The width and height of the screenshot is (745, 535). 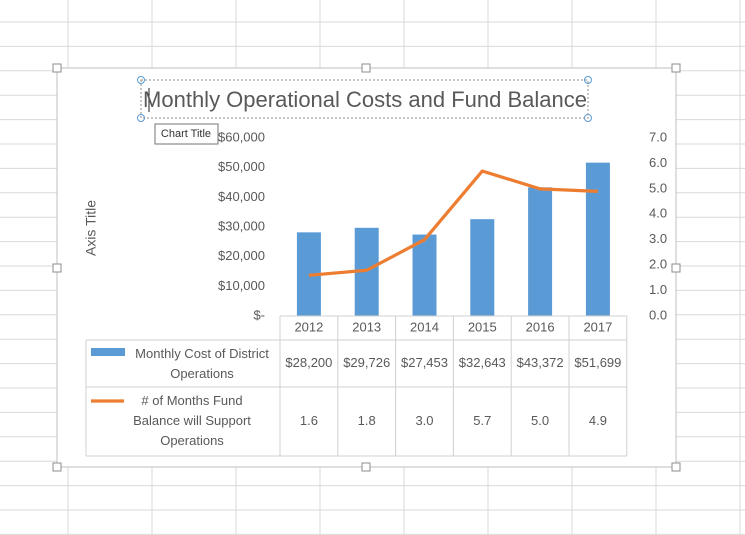 I want to click on y2-tick-label: 6.0, so click(x=658, y=162).